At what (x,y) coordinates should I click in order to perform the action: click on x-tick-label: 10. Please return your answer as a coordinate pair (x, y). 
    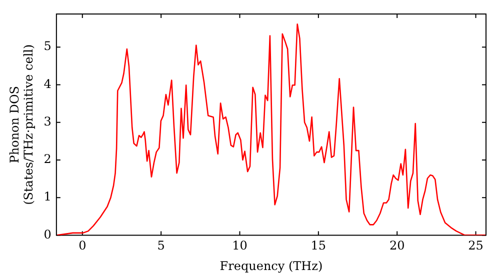
    Looking at the image, I should click on (240, 245).